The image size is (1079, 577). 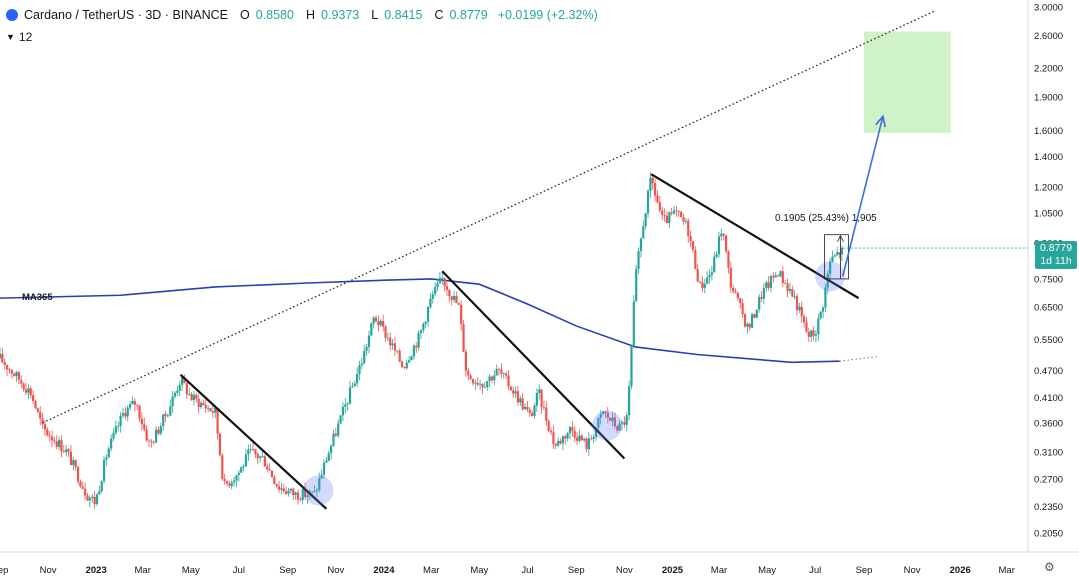 What do you see at coordinates (403, 15) in the screenshot?
I see `low-value: 0.8415` at bounding box center [403, 15].